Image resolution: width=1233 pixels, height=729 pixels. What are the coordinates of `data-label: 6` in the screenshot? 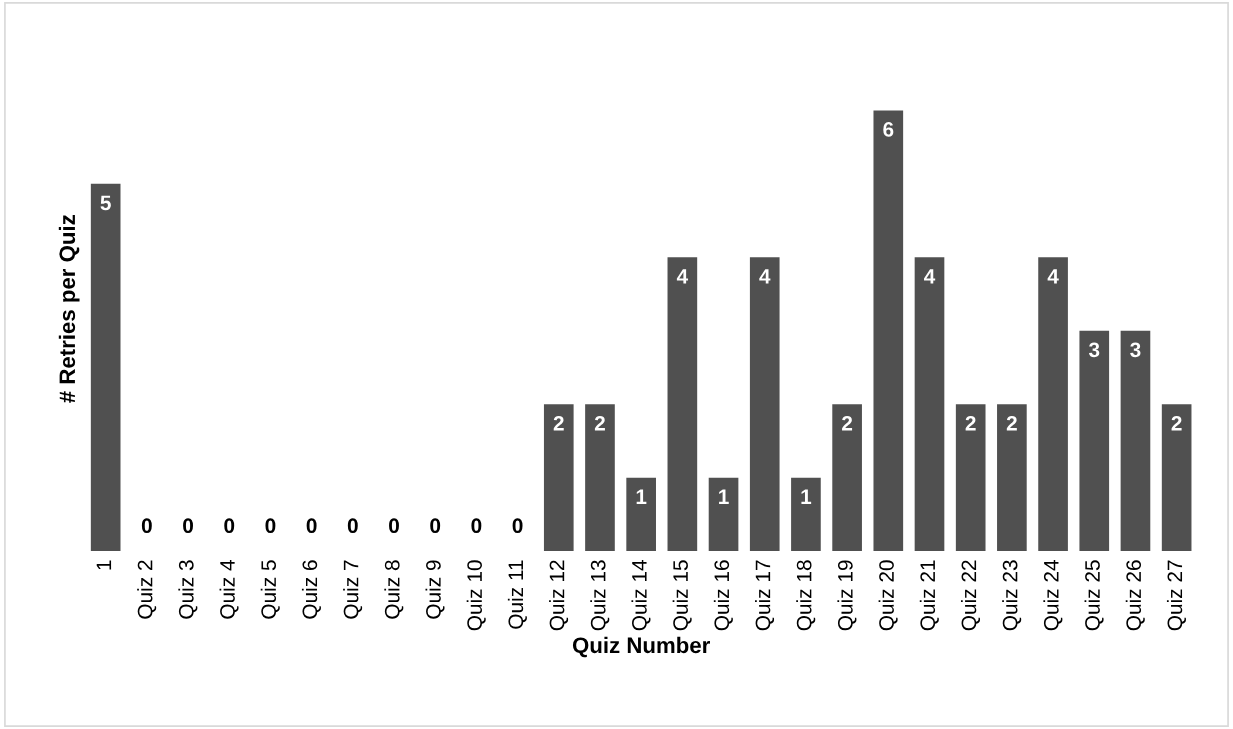 It's located at (888, 129).